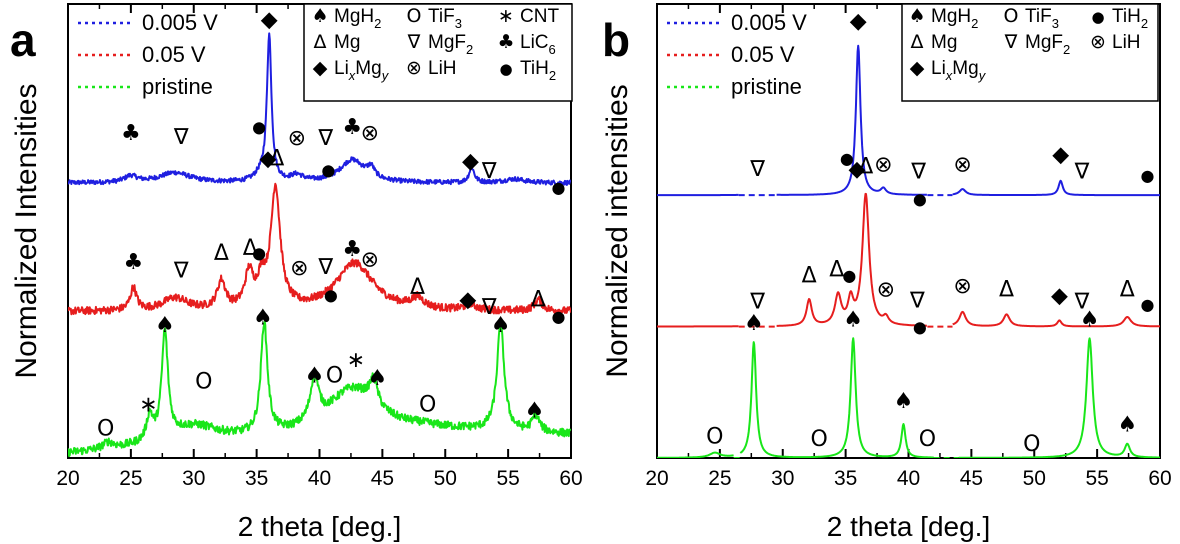  I want to click on phase-legend-label: TiH2, so click(538, 70).